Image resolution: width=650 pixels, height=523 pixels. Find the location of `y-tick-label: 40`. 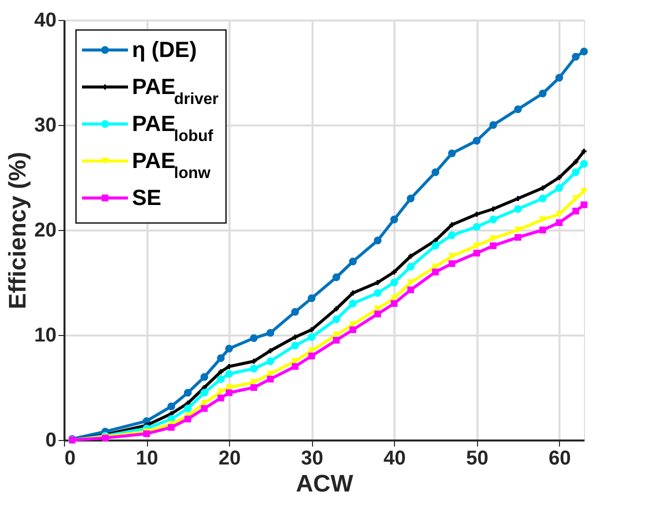

y-tick-label: 40 is located at coordinates (45, 21).